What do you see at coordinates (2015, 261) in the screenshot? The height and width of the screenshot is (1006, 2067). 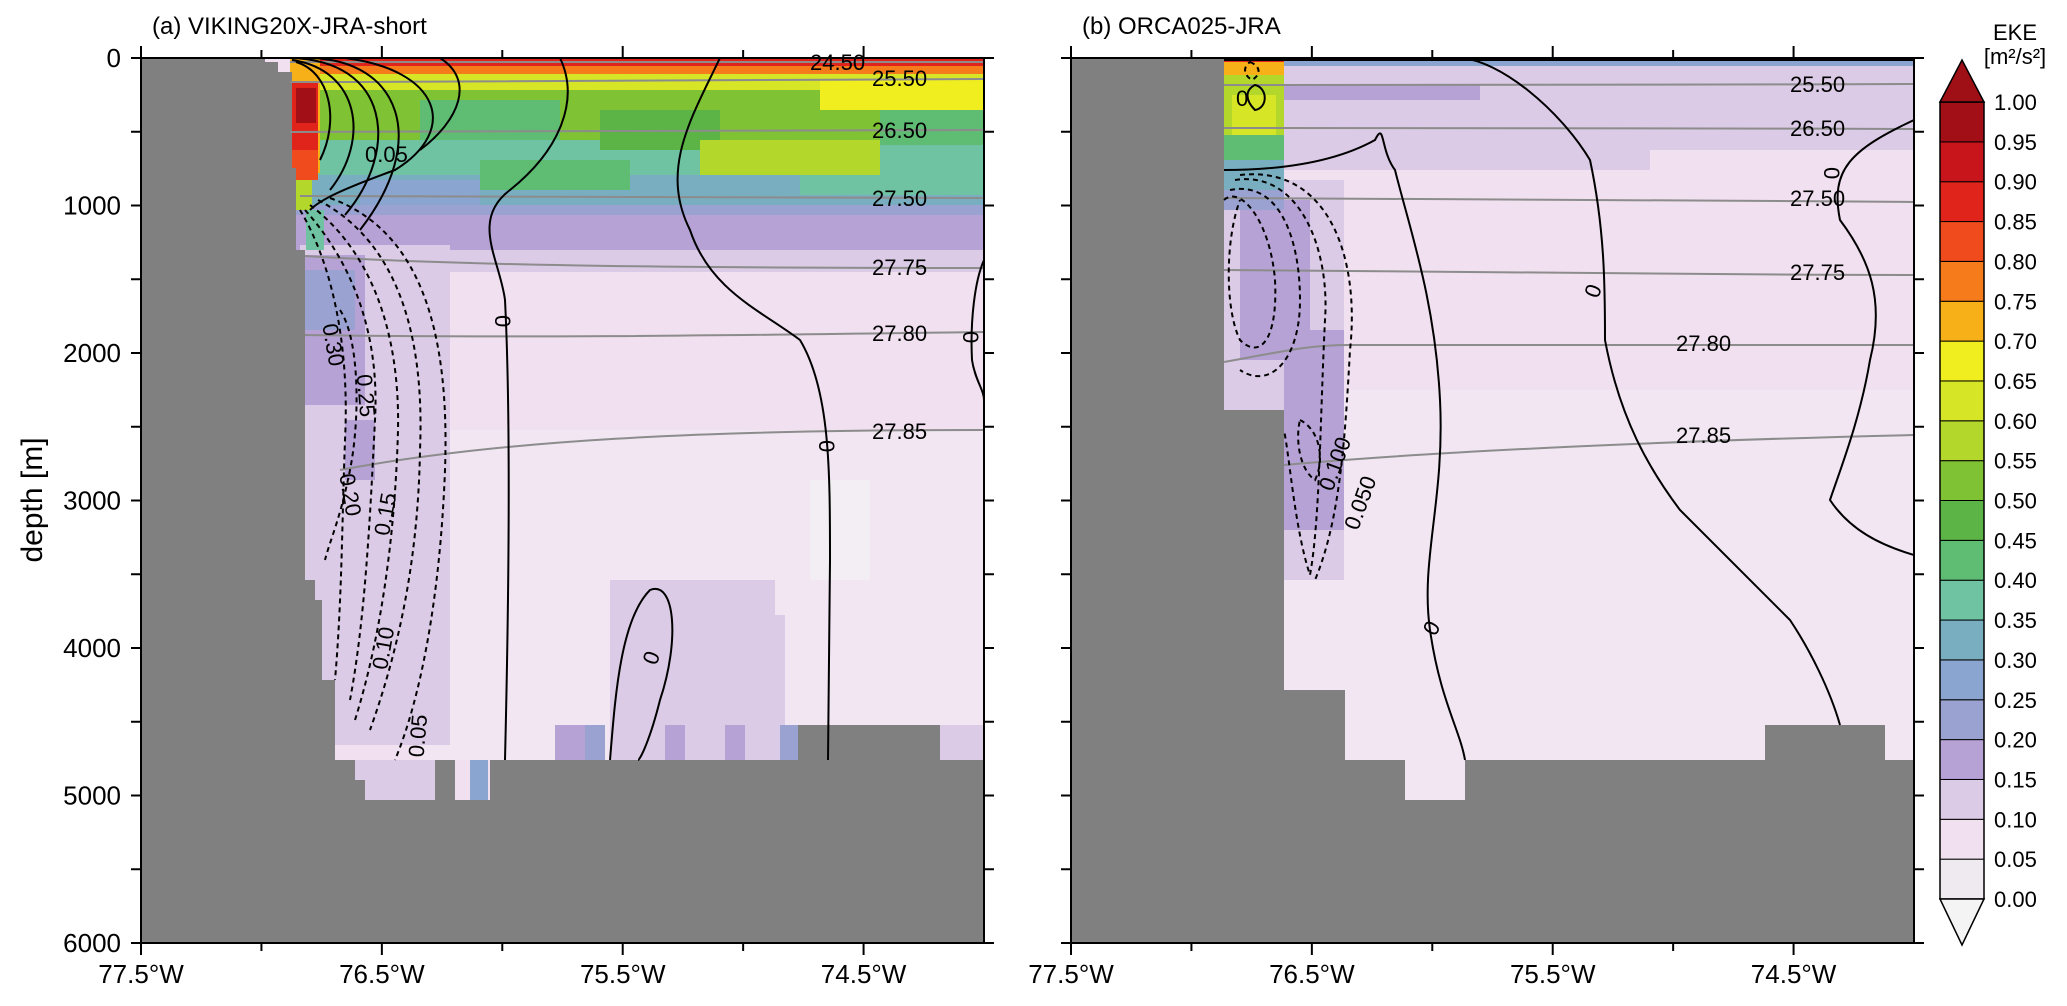 I see `colorbar-level-label: 0.80` at bounding box center [2015, 261].